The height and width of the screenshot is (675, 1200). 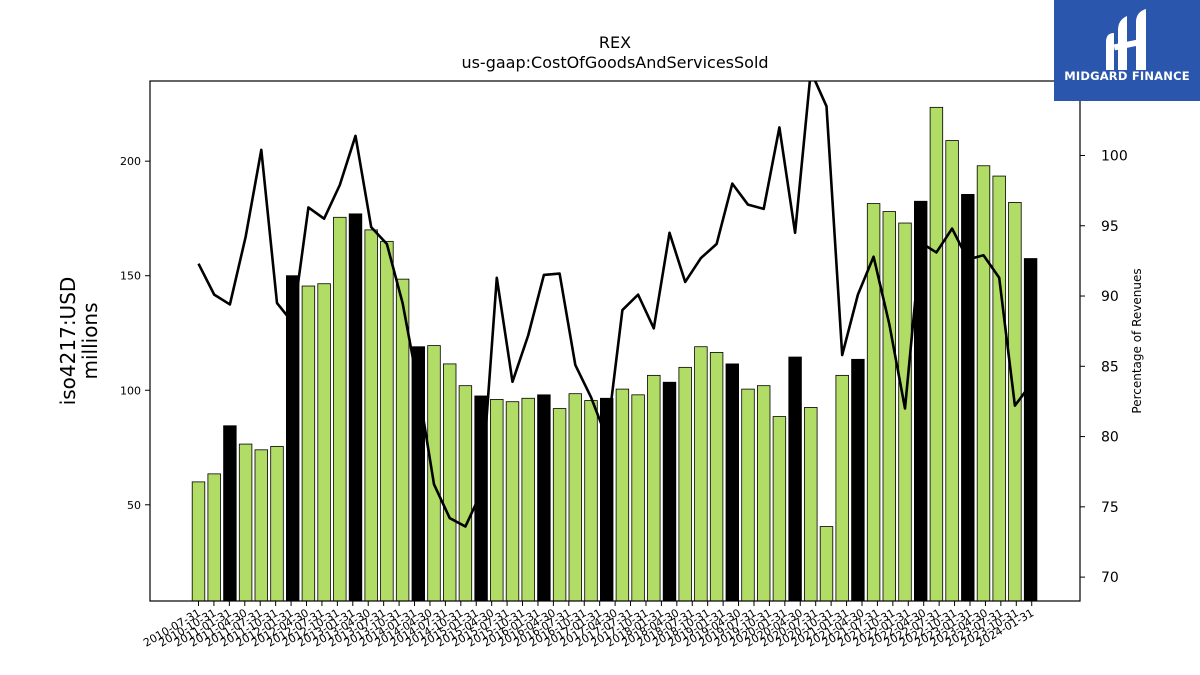 What do you see at coordinates (1110, 578) in the screenshot?
I see `right-tick-label: 70` at bounding box center [1110, 578].